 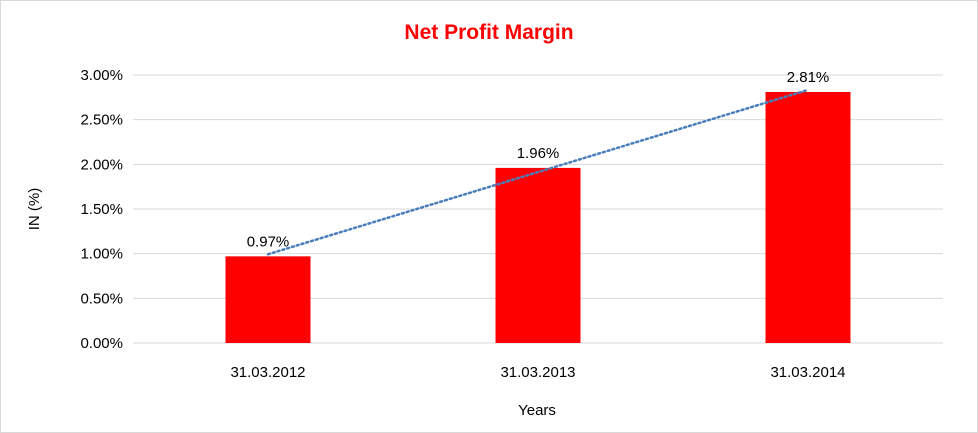 I want to click on x-tick-label: 31.03.2014, so click(x=807, y=372).